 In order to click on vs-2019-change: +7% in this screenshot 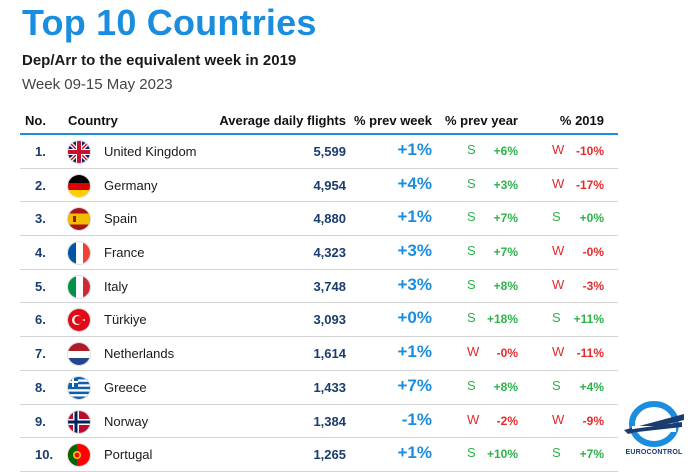, I will do `click(591, 454)`.